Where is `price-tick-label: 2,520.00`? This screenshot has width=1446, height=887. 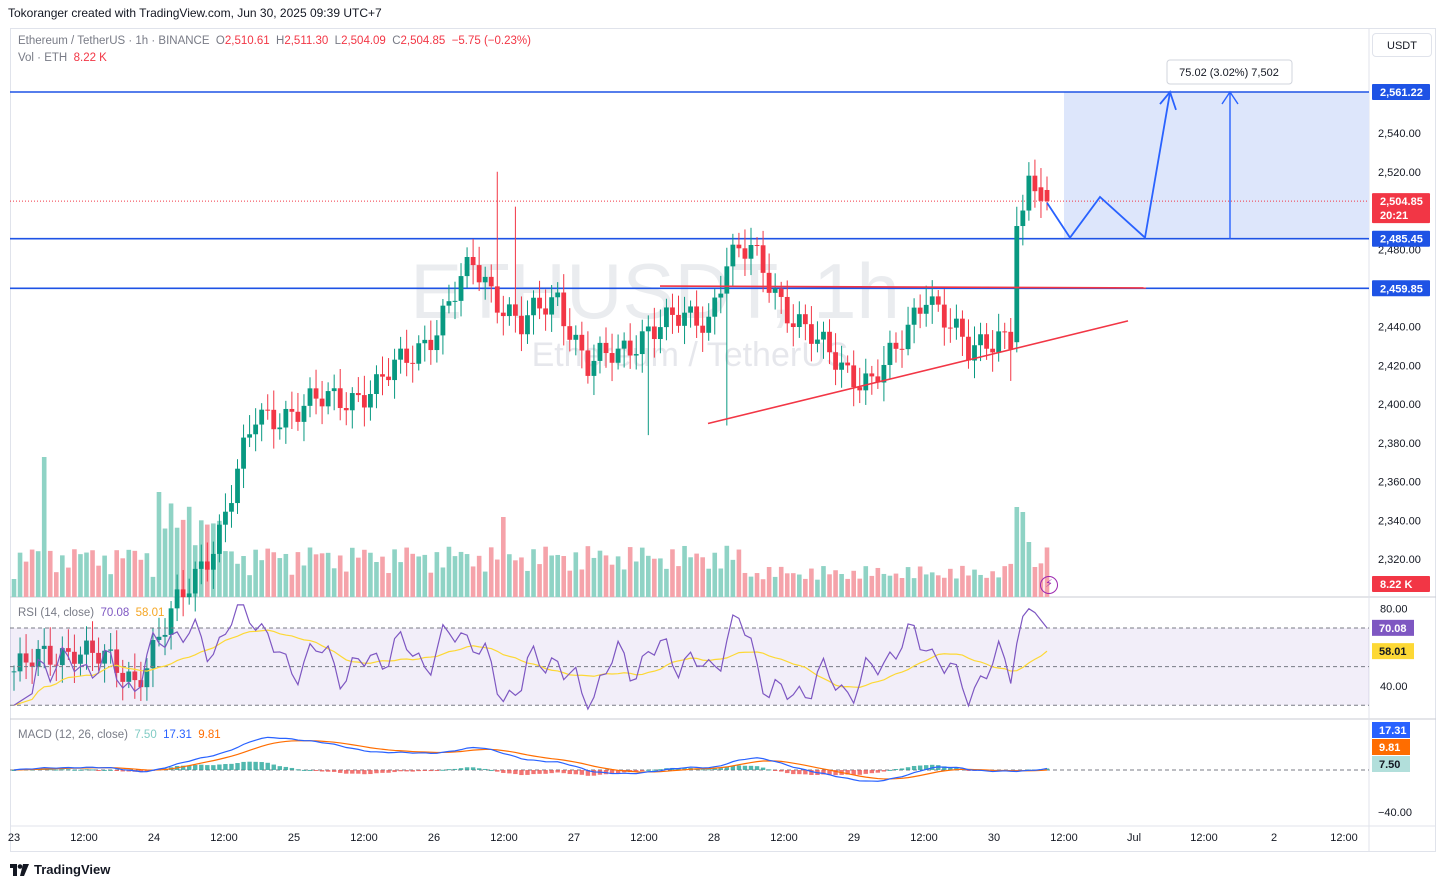
price-tick-label: 2,520.00 is located at coordinates (1399, 173).